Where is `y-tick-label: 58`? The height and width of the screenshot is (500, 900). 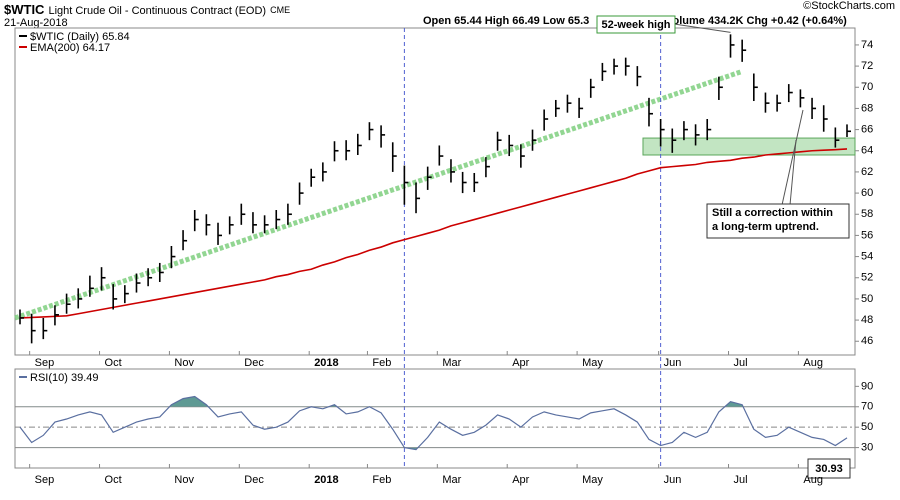 y-tick-label: 58 is located at coordinates (867, 214).